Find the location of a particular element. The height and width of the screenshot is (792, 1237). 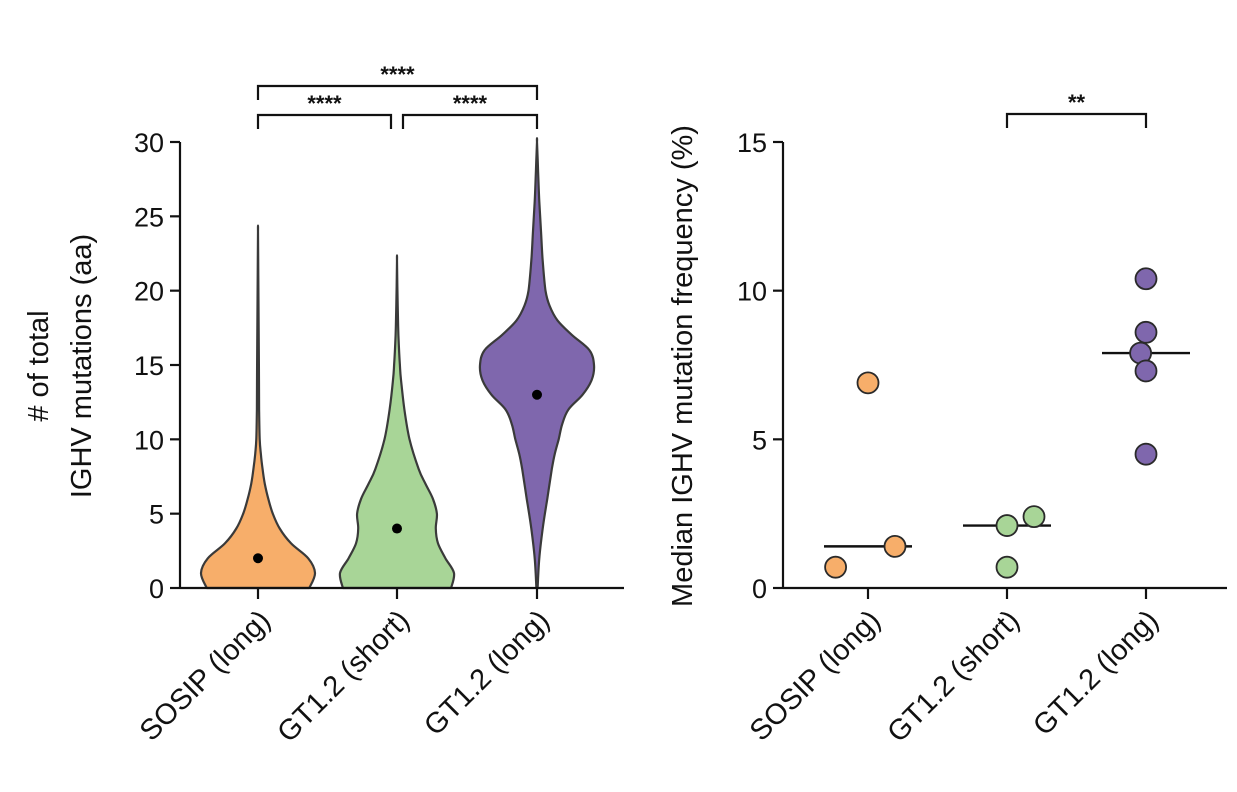

right-significance-brackets: ** is located at coordinates (1076, 109).